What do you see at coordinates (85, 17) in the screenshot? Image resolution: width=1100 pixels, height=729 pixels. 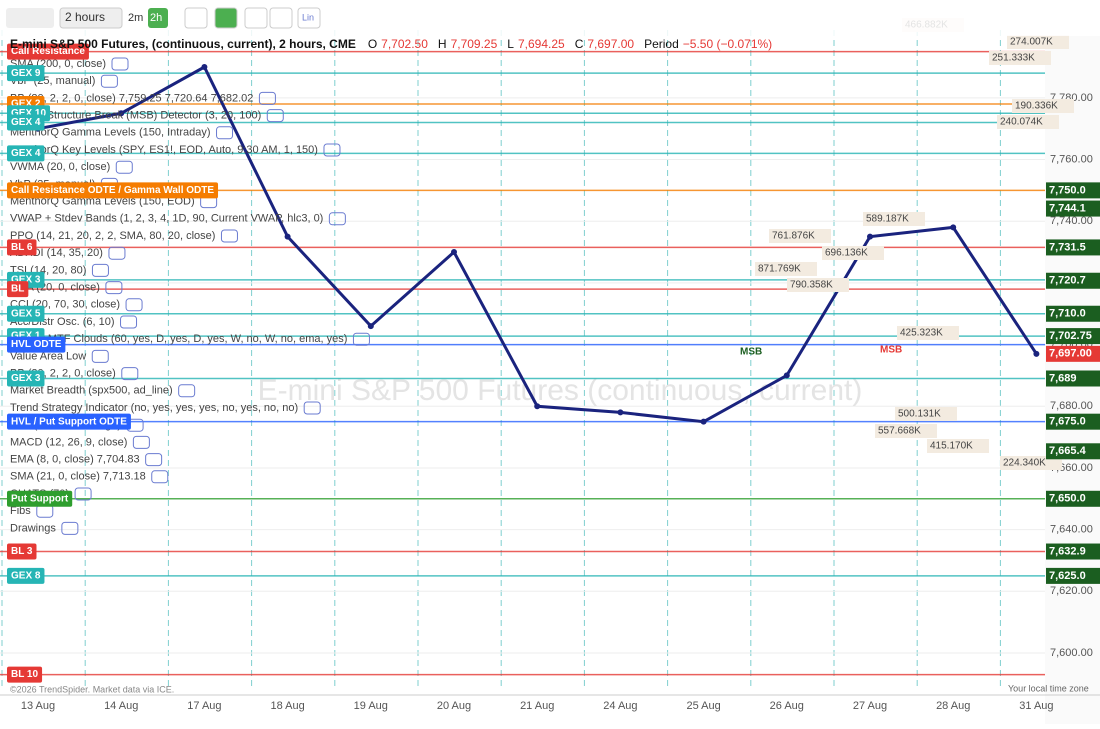 I see `interval-select-label: 2 hours` at bounding box center [85, 17].